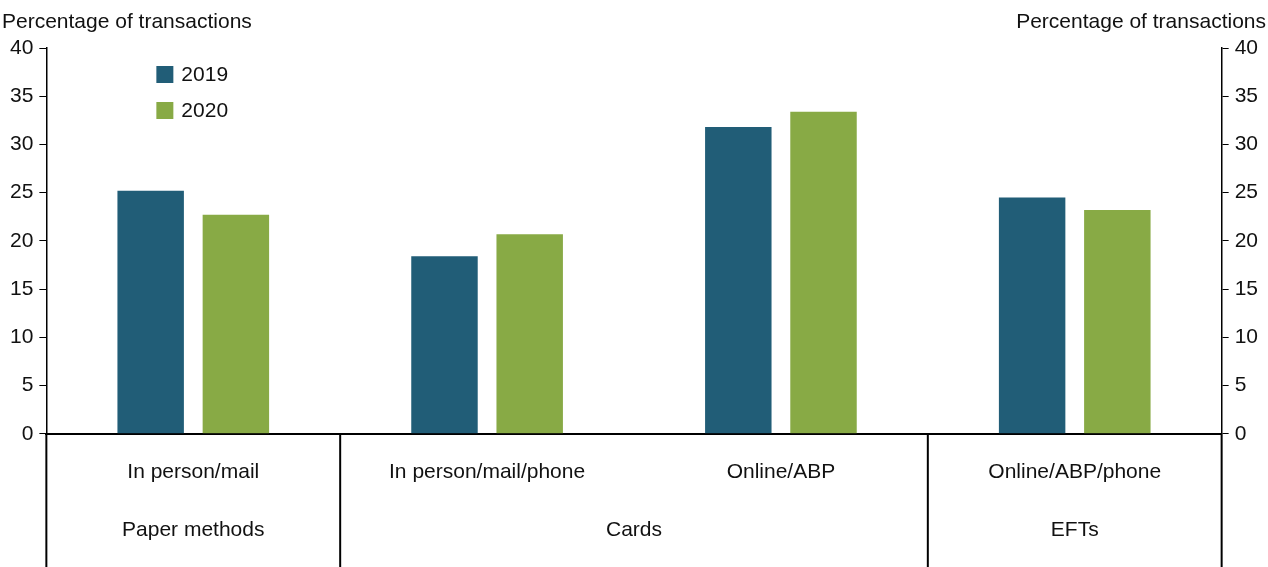 This screenshot has width=1268, height=567. What do you see at coordinates (27, 384) in the screenshot?
I see `y-tick-label: 5` at bounding box center [27, 384].